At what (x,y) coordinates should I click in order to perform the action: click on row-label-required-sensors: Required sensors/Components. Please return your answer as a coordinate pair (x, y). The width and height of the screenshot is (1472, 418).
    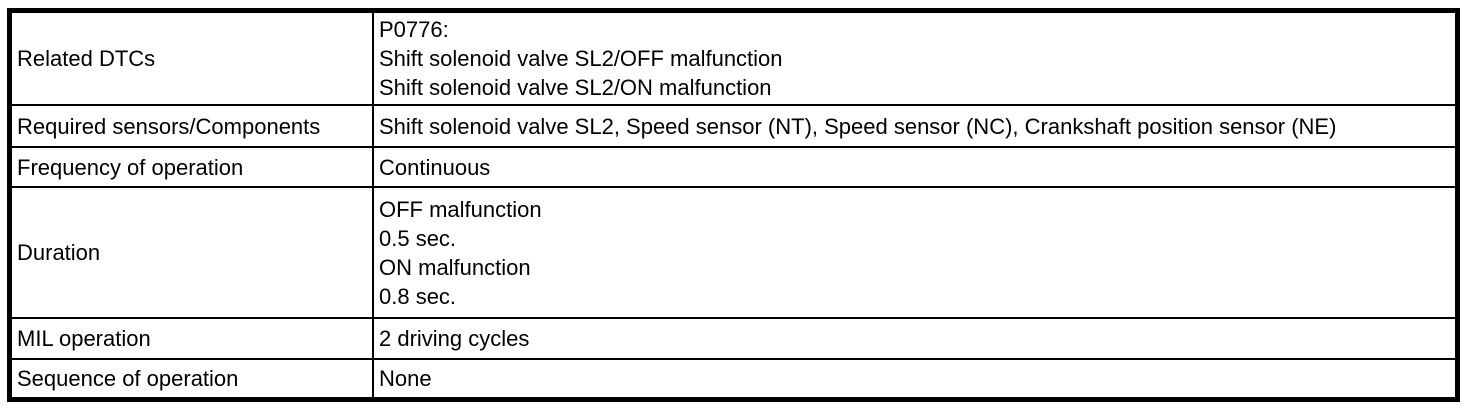
    Looking at the image, I should click on (191, 126).